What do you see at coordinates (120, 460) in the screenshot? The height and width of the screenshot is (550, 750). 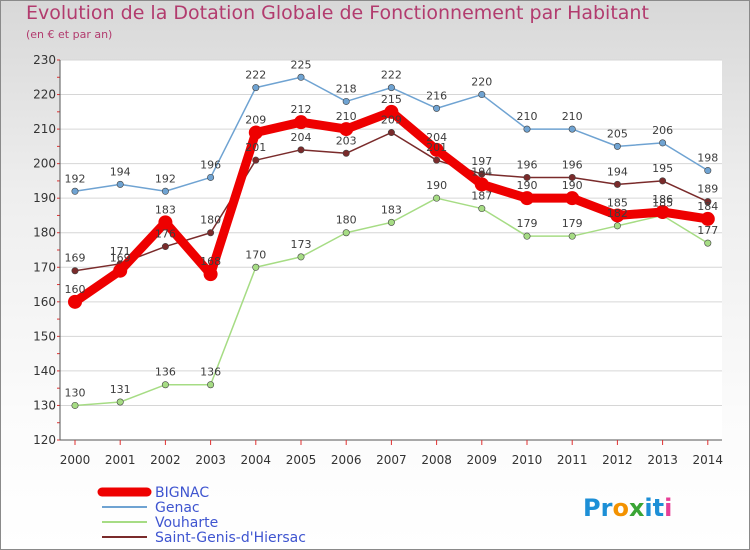 I see `x-tick-label: 2001` at bounding box center [120, 460].